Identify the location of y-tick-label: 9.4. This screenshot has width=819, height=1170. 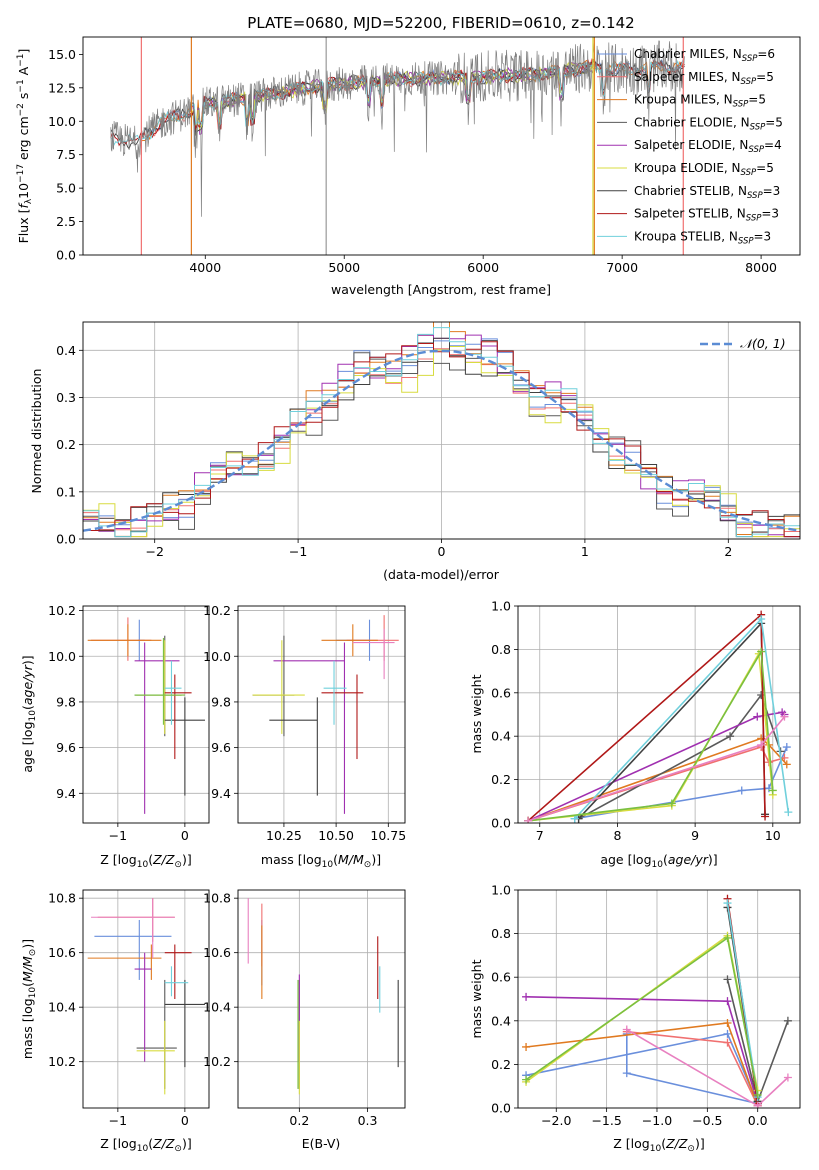
(221, 793).